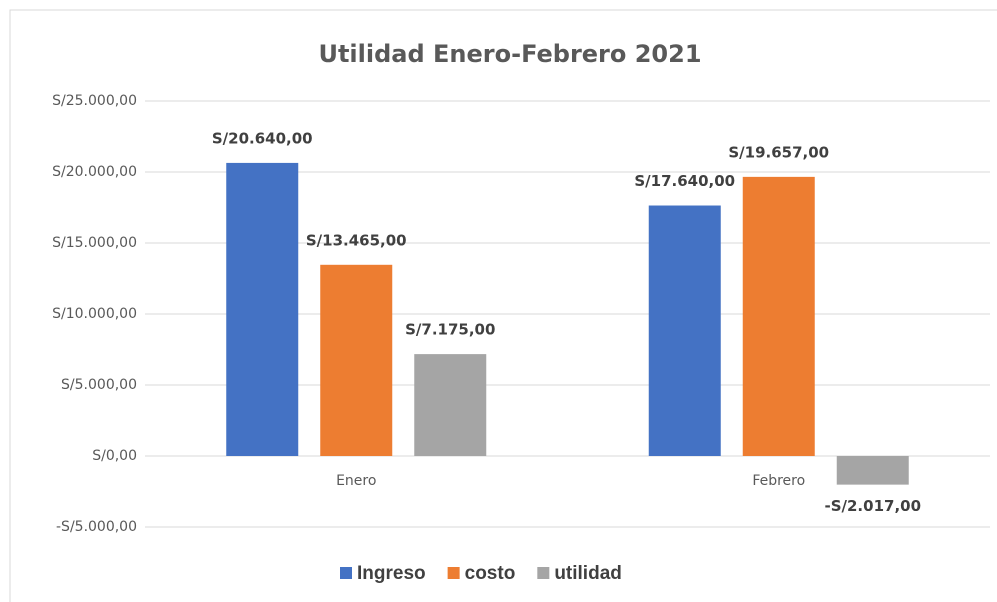 The height and width of the screenshot is (602, 997). What do you see at coordinates (356, 481) in the screenshot?
I see `x-tick-label: Enero` at bounding box center [356, 481].